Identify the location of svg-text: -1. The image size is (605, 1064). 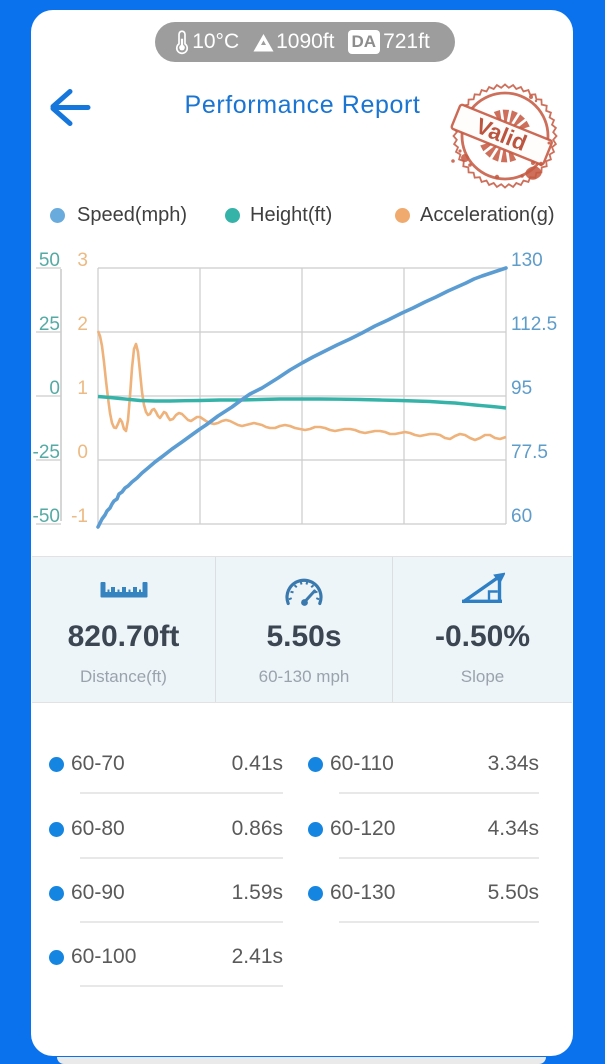
(79, 516).